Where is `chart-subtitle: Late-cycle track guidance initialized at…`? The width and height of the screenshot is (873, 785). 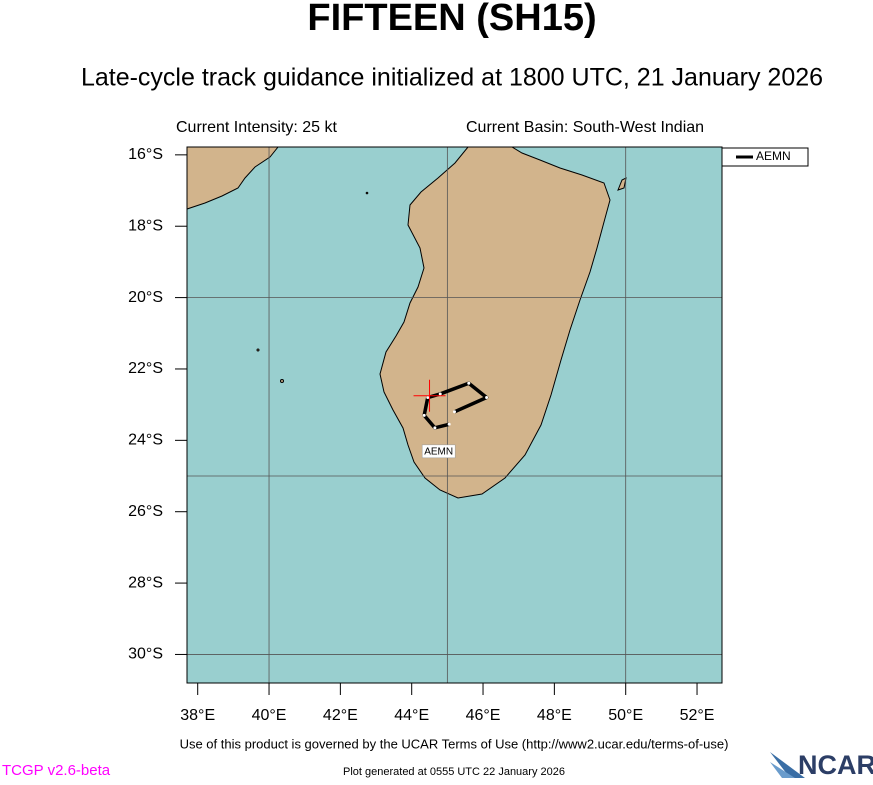
chart-subtitle: Late-cycle track guidance initialized at… is located at coordinates (452, 78).